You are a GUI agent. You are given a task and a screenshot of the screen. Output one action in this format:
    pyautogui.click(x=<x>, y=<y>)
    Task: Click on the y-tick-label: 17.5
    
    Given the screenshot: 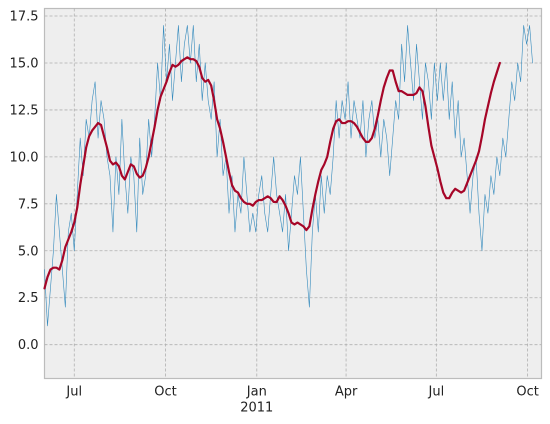 What is the action you would take?
    pyautogui.click(x=24, y=17)
    